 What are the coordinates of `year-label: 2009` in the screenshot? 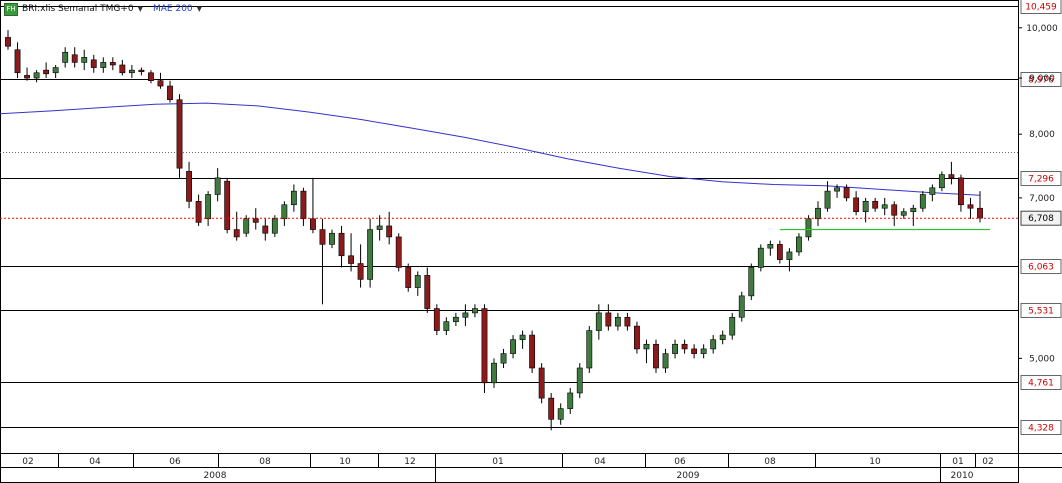 It's located at (688, 476).